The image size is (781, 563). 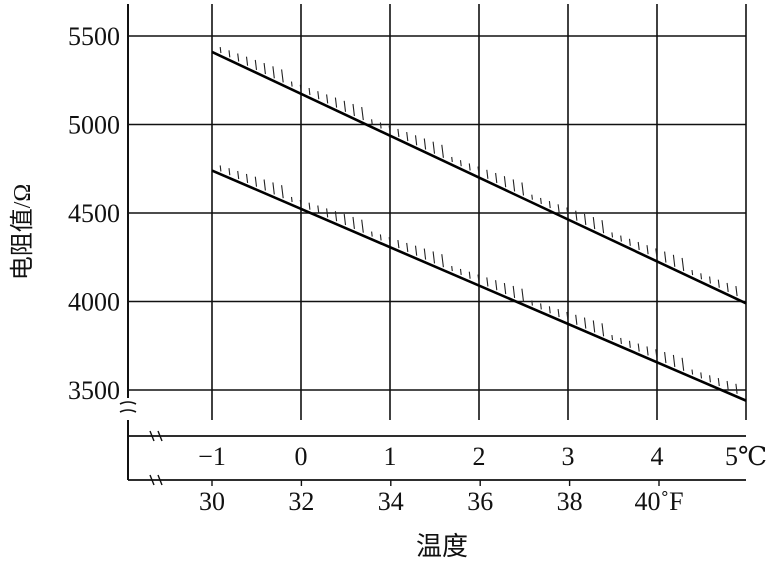 I want to click on x-tick-label-fahrenheit: 34, so click(x=391, y=501).